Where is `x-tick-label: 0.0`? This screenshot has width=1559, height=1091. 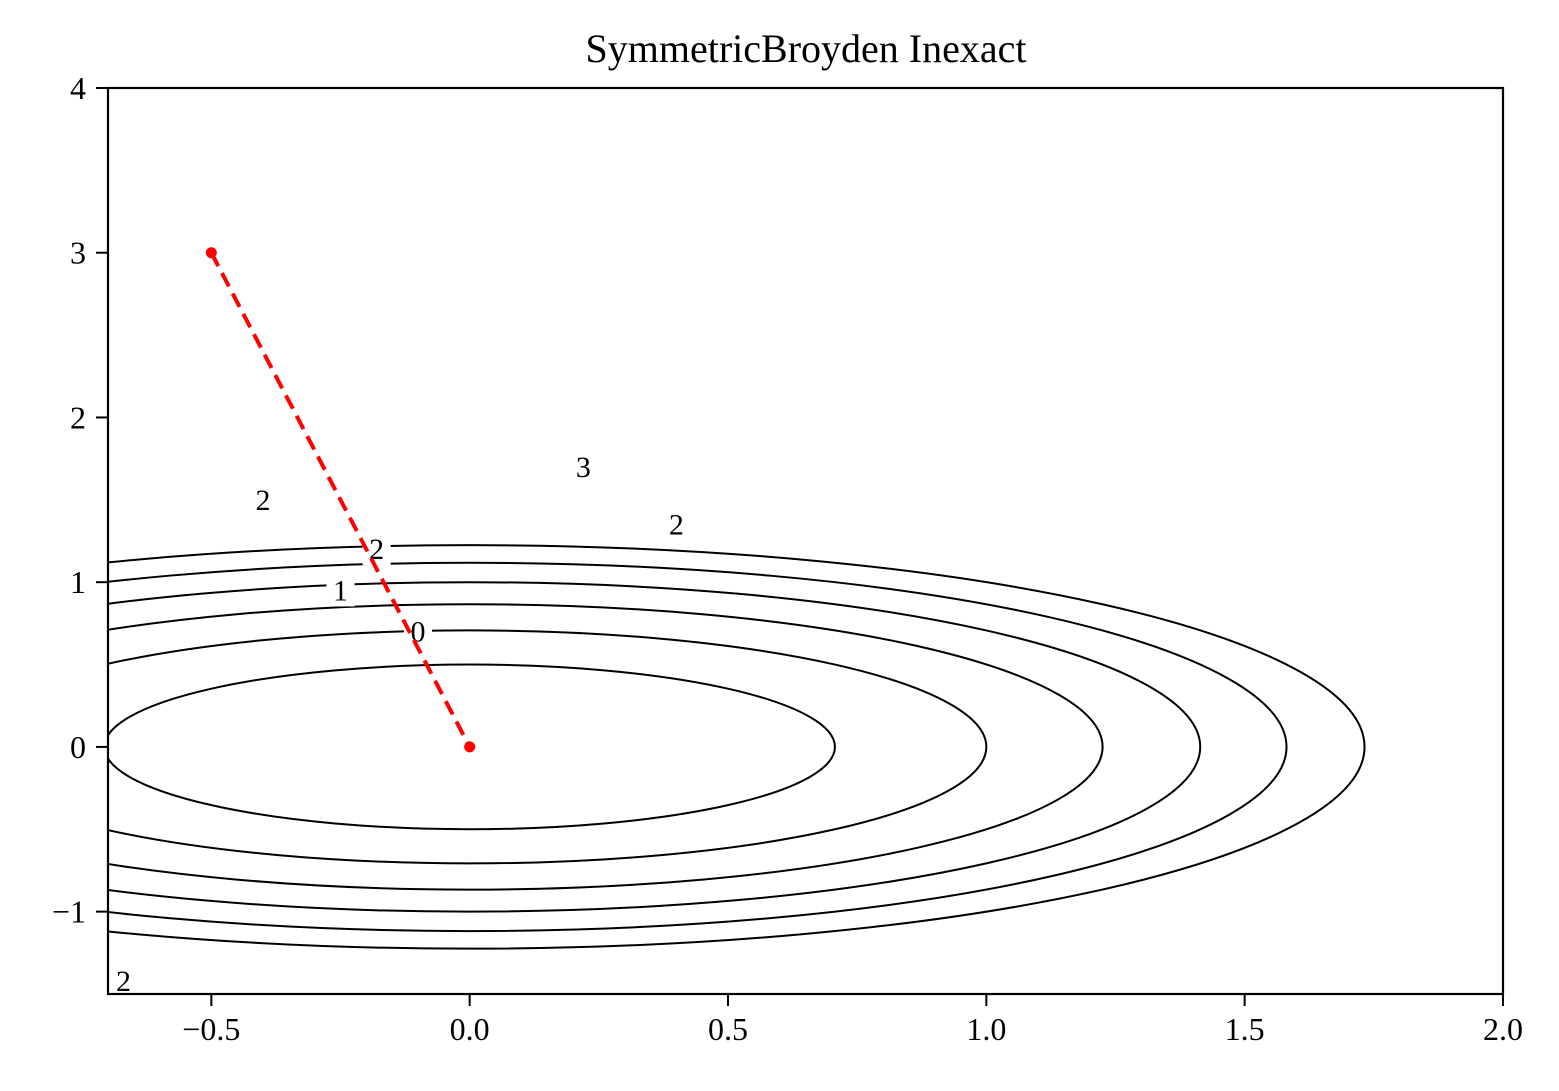 x-tick-label: 0.0 is located at coordinates (470, 1029).